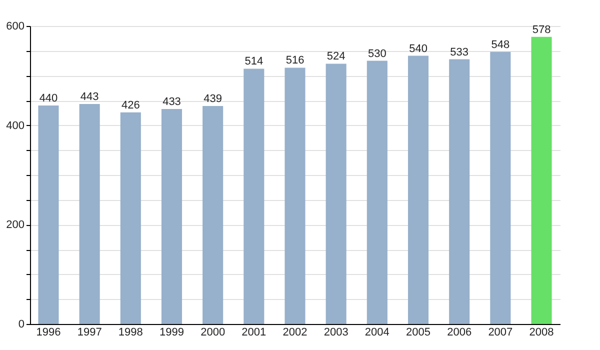  I want to click on x-tick-label: 1997, so click(89, 332).